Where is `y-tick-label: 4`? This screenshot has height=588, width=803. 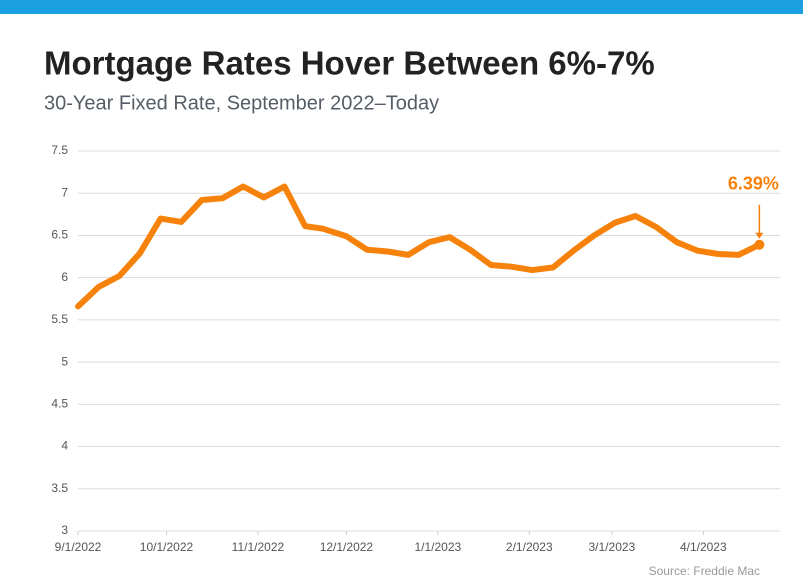 y-tick-label: 4 is located at coordinates (64, 446).